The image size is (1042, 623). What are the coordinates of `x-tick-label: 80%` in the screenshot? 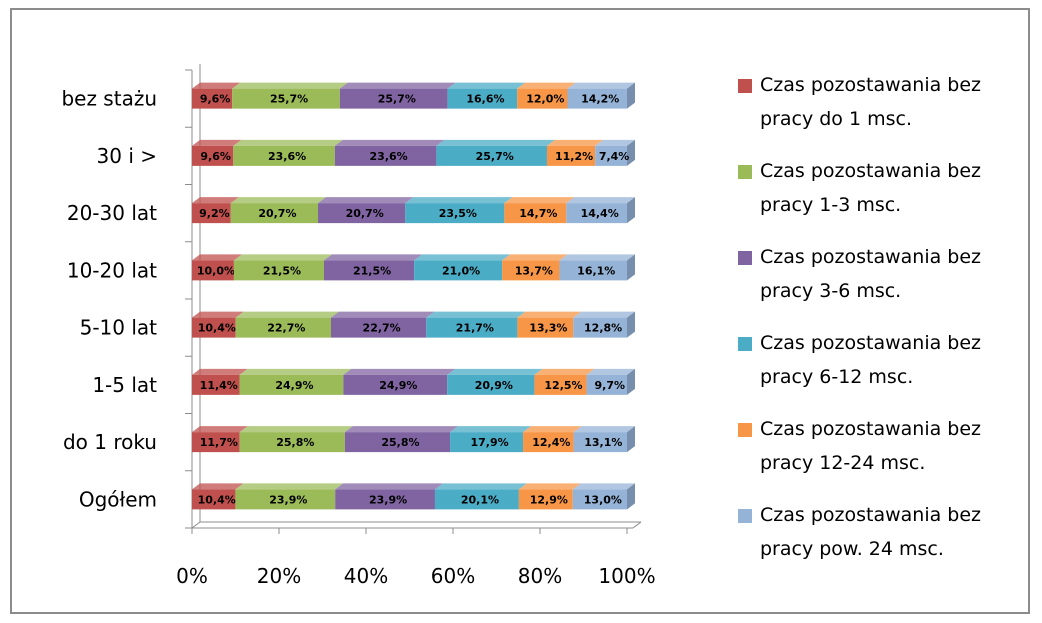 It's located at (540, 576).